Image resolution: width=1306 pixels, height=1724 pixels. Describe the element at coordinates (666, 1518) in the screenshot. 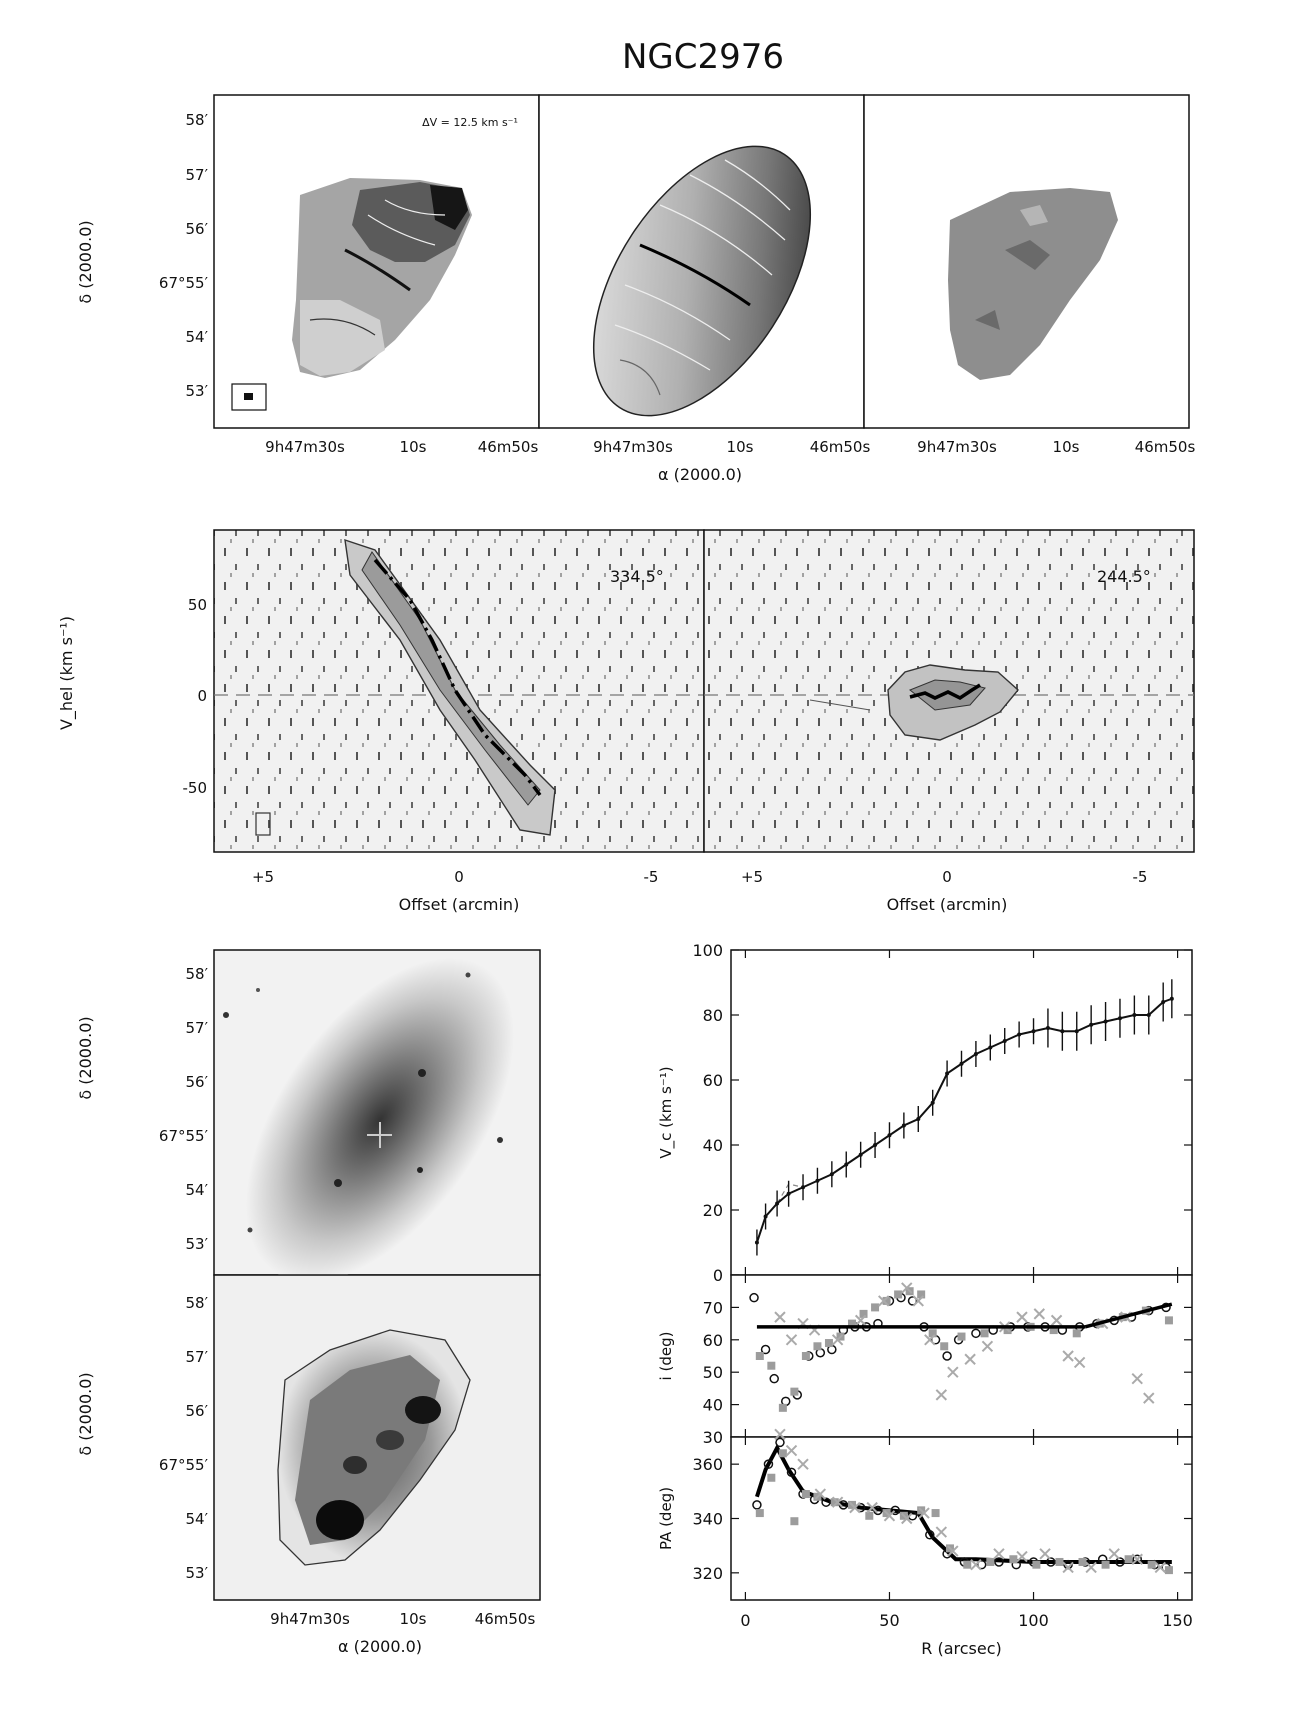

I see `y-axis-label: PA (deg)` at that location.